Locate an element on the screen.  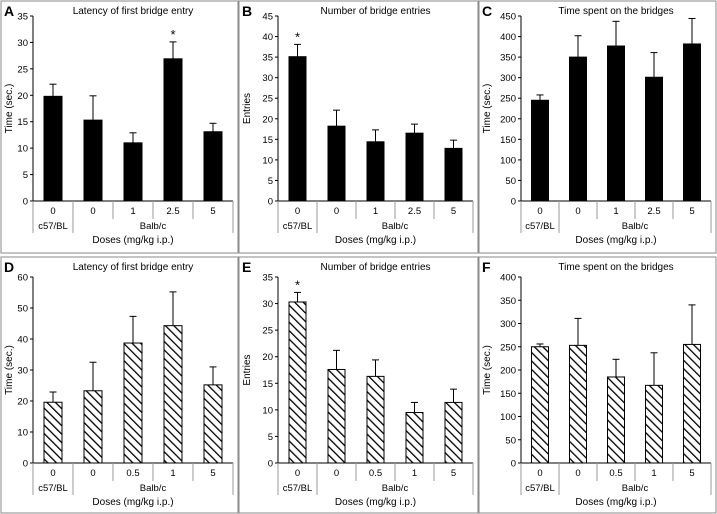
panel-letter: E is located at coordinates (246, 267).